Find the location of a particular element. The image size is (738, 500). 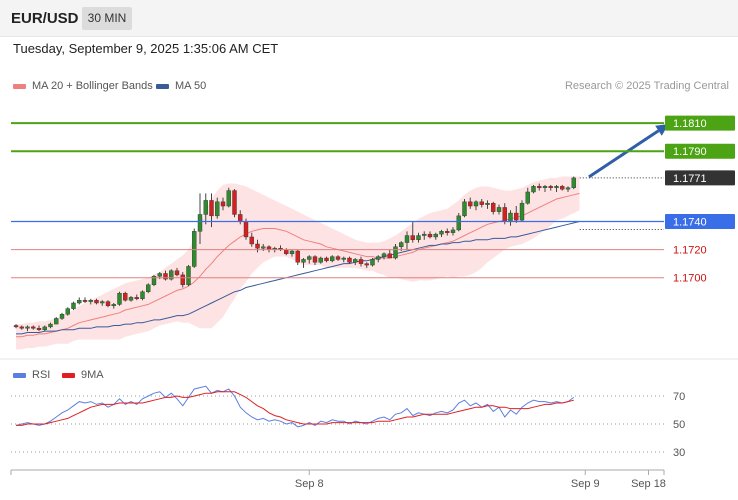

forecast-arrow-shaft is located at coordinates (624, 154).